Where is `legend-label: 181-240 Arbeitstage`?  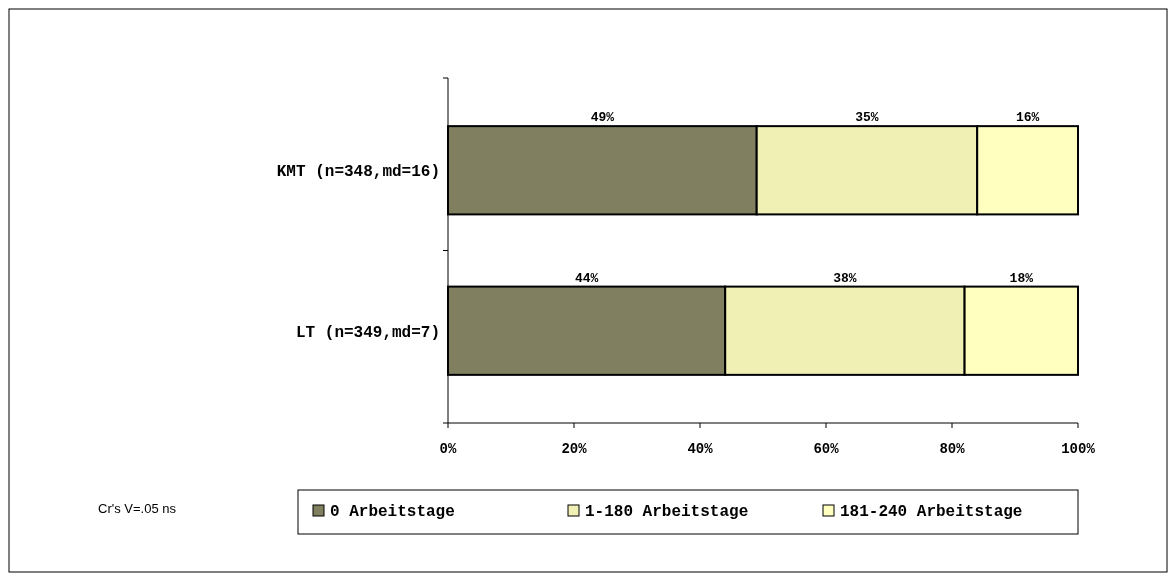 legend-label: 181-240 Arbeitstage is located at coordinates (931, 512).